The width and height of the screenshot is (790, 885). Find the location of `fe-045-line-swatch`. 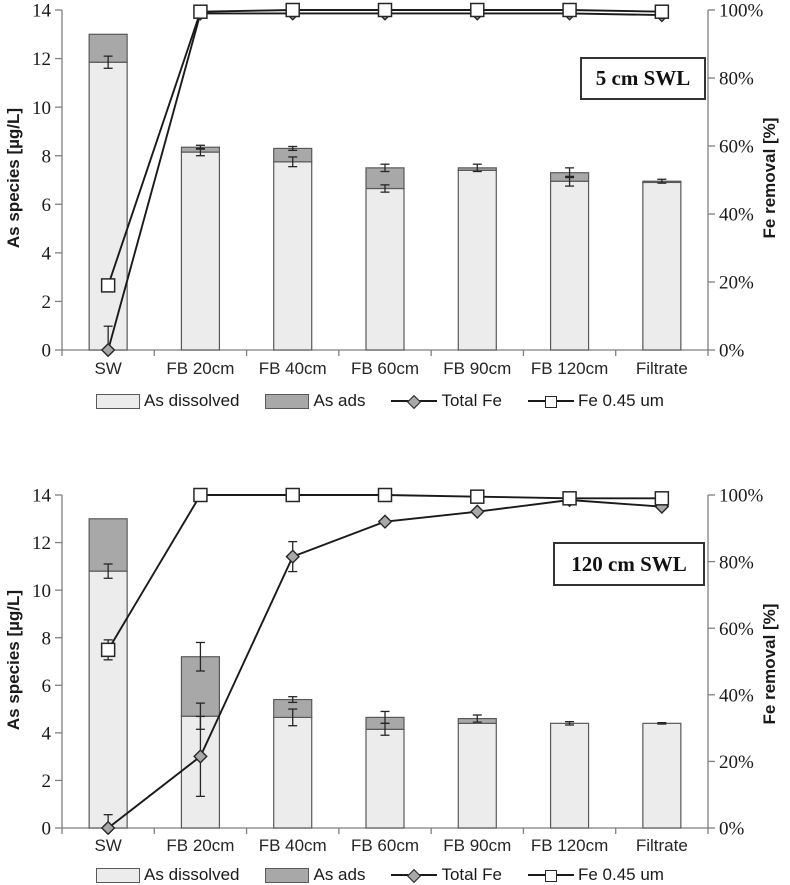

fe-045-line-swatch is located at coordinates (550, 876).